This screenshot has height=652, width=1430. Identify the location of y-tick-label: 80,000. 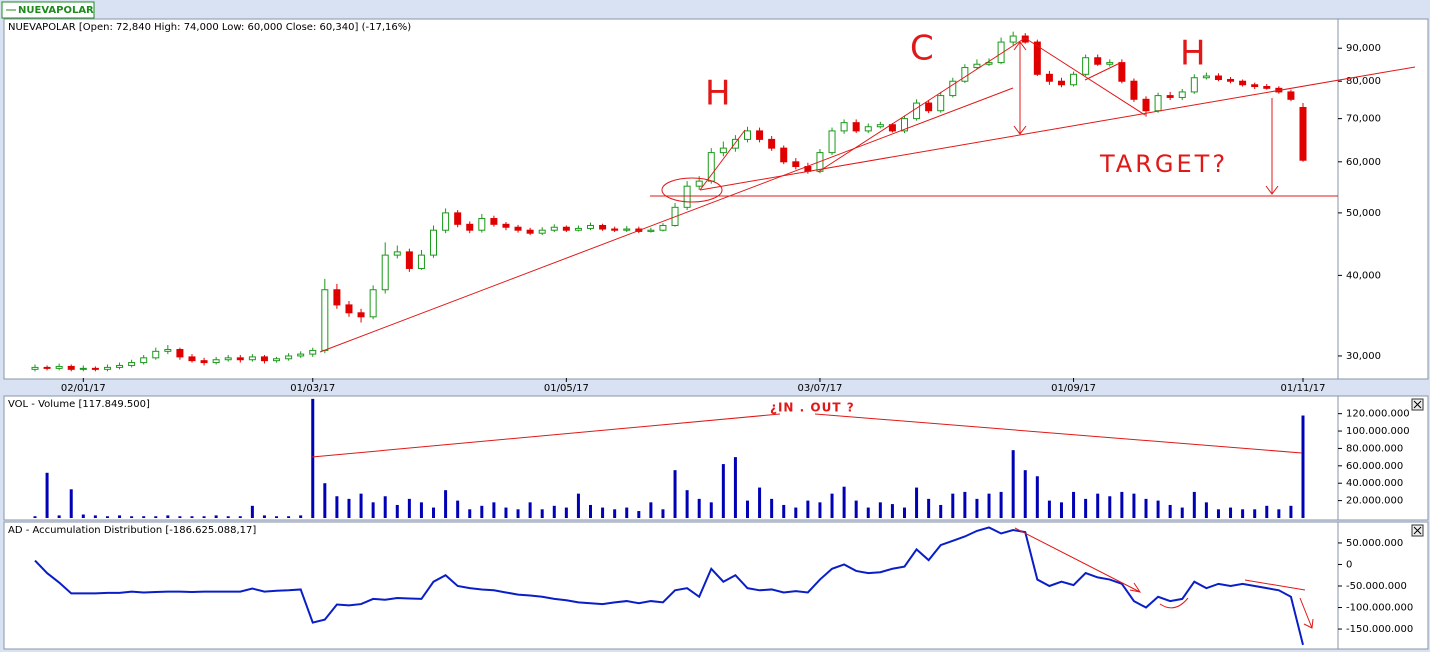
(1363, 81).